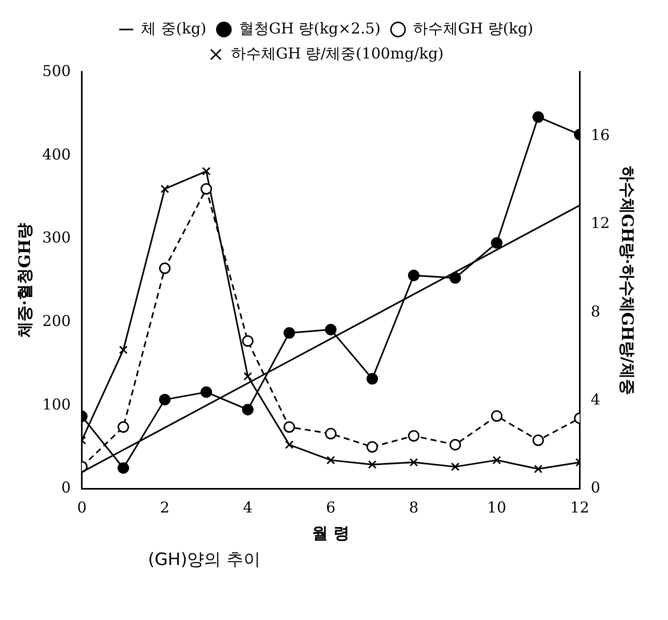 The height and width of the screenshot is (620, 668). I want to click on y2-tick-label: 16, so click(600, 135).